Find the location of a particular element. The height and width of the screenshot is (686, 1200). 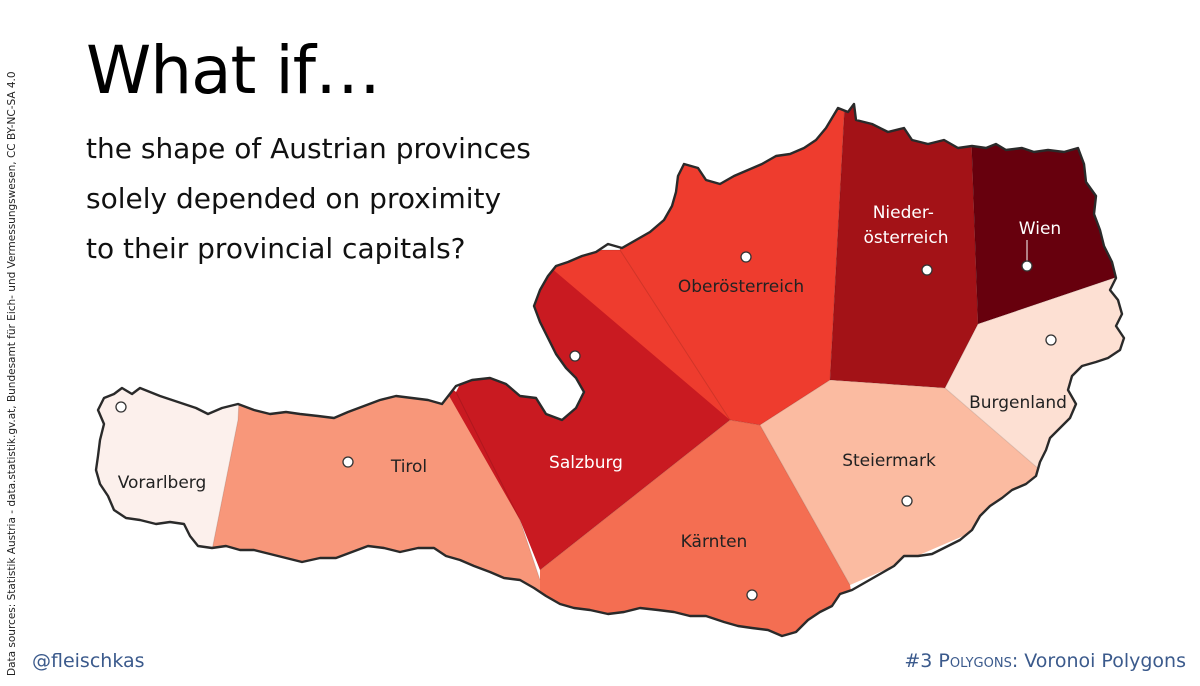

challenge-tagline: #3 Polygons: Voronoi Polygons is located at coordinates (1045, 661).